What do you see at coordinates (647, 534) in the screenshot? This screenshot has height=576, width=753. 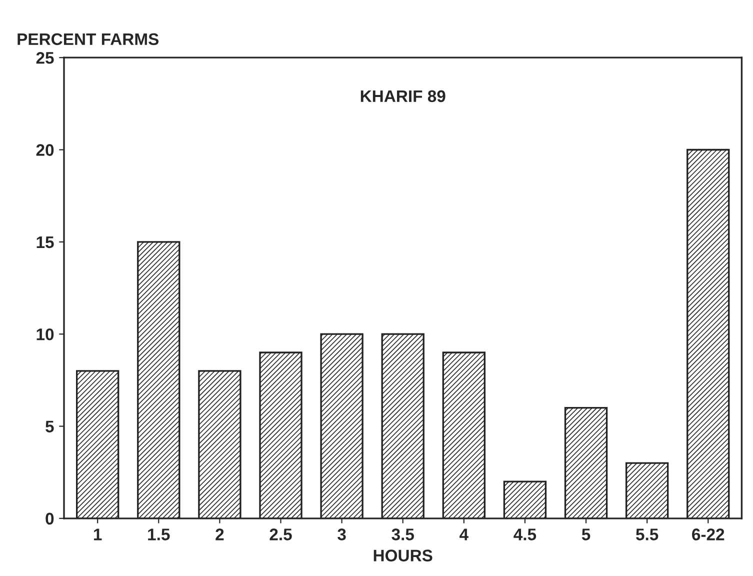 I see `x-tick-label: 5.5` at bounding box center [647, 534].